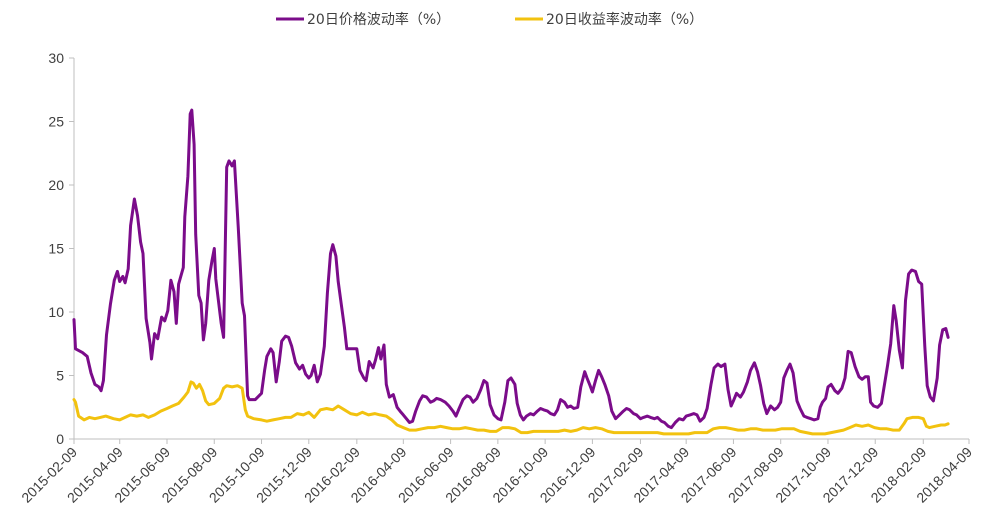  I want to click on y-tick-label: 15, so click(56, 249).